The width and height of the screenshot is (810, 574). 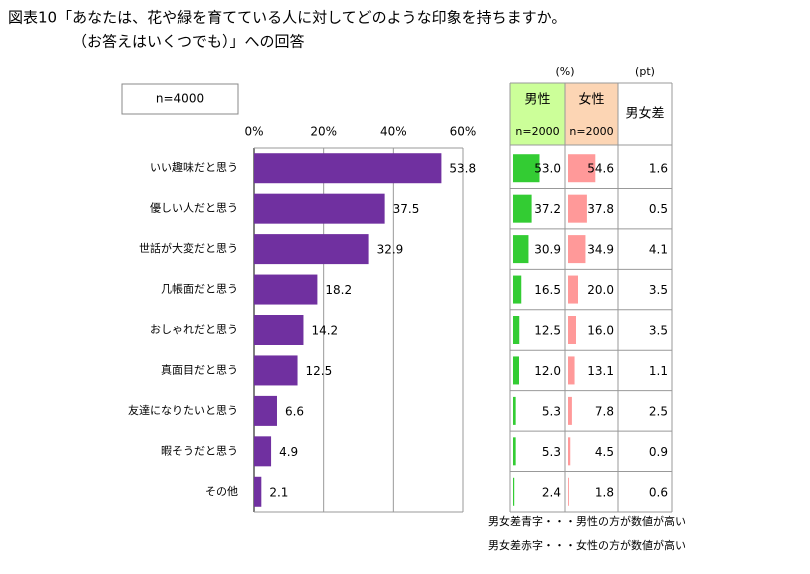 What do you see at coordinates (253, 132) in the screenshot?
I see `x-tick-label: 0%` at bounding box center [253, 132].